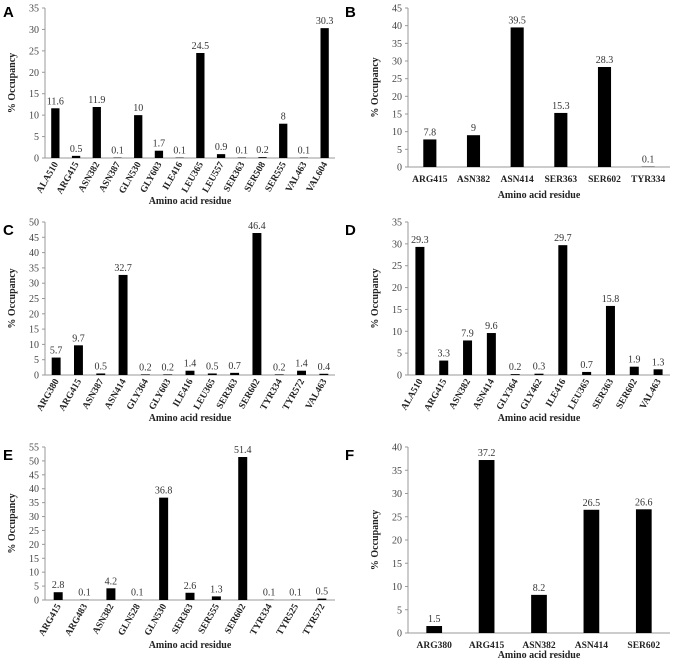  I want to click on x-tick-label: GLN528, so click(130, 619).